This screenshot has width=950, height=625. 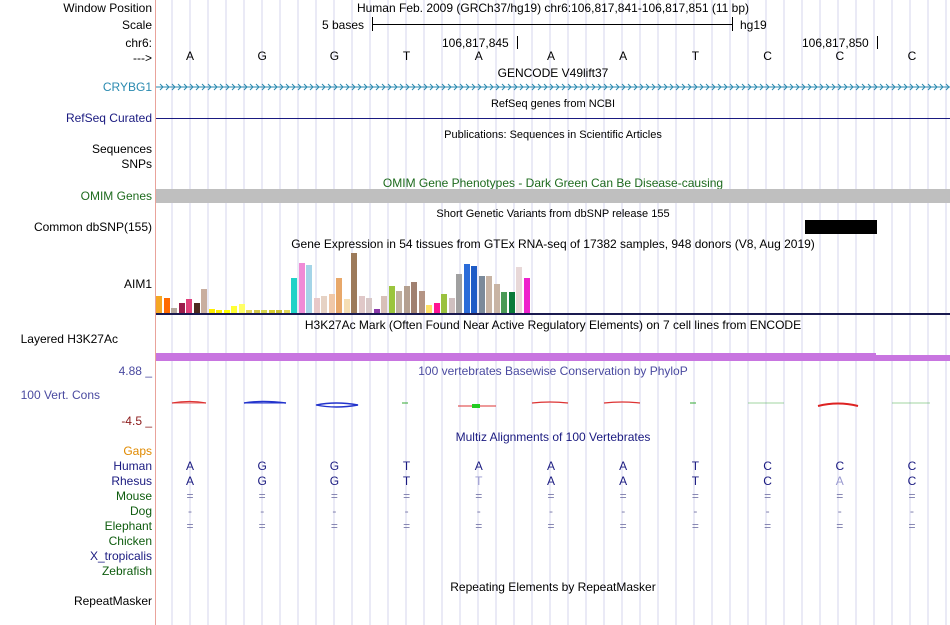 I want to click on rhesus-alignment-base: A, so click(x=839, y=481).